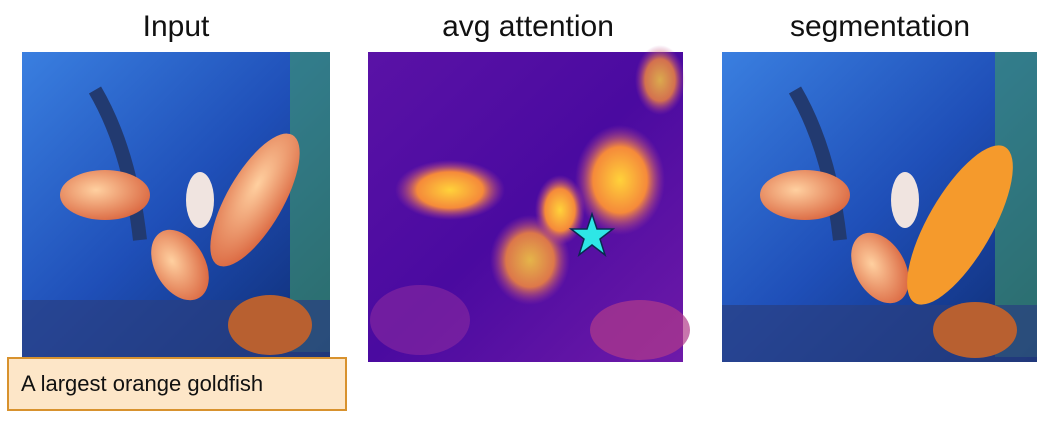  What do you see at coordinates (142, 383) in the screenshot?
I see `caption: A largest orange goldfish` at bounding box center [142, 383].